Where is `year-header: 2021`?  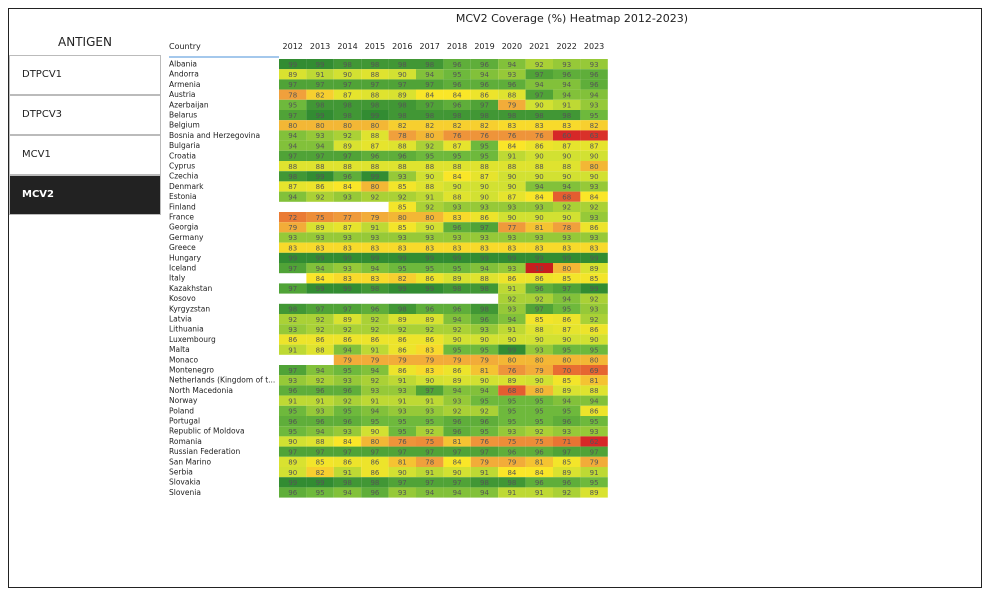 year-header: 2021 is located at coordinates (539, 46).